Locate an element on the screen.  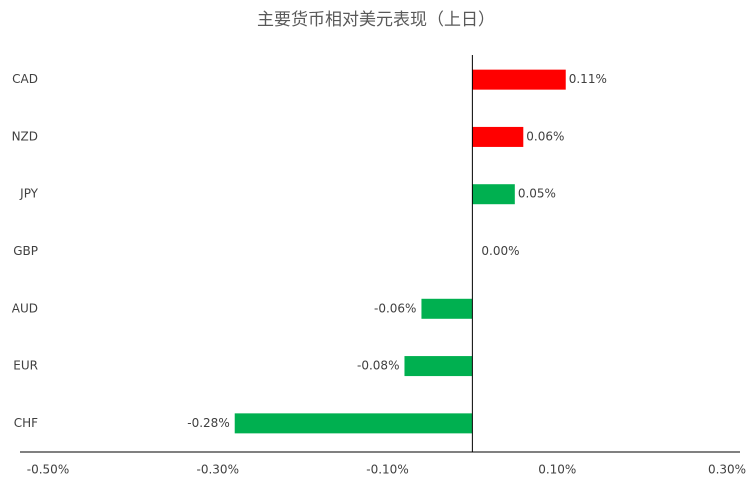
y-tick-label: CHF is located at coordinates (26, 423).